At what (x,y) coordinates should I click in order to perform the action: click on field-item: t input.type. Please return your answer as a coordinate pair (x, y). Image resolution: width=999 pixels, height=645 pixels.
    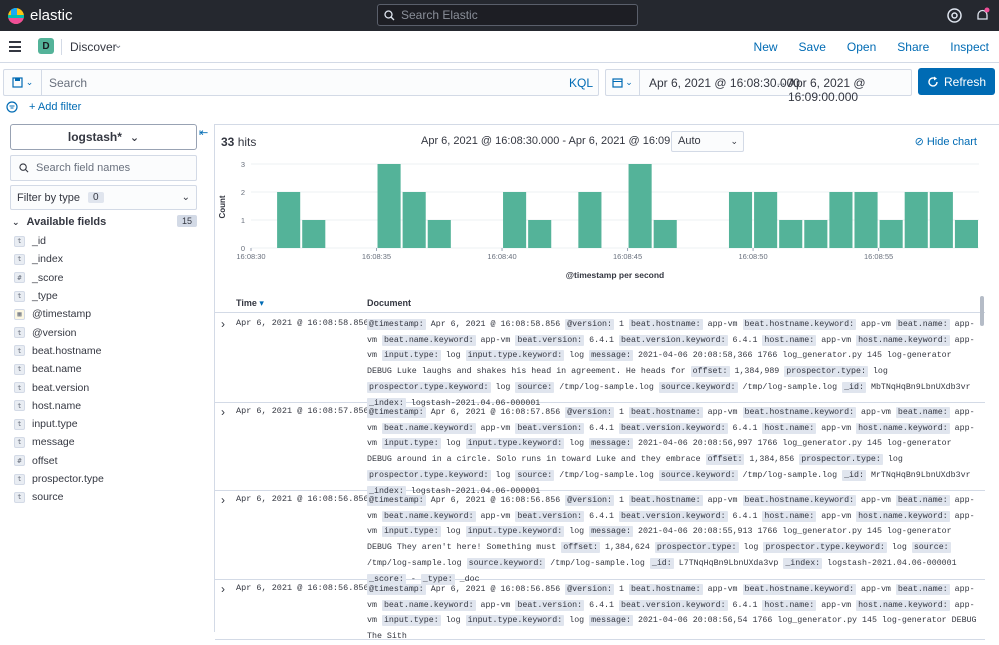
    Looking at the image, I should click on (104, 424).